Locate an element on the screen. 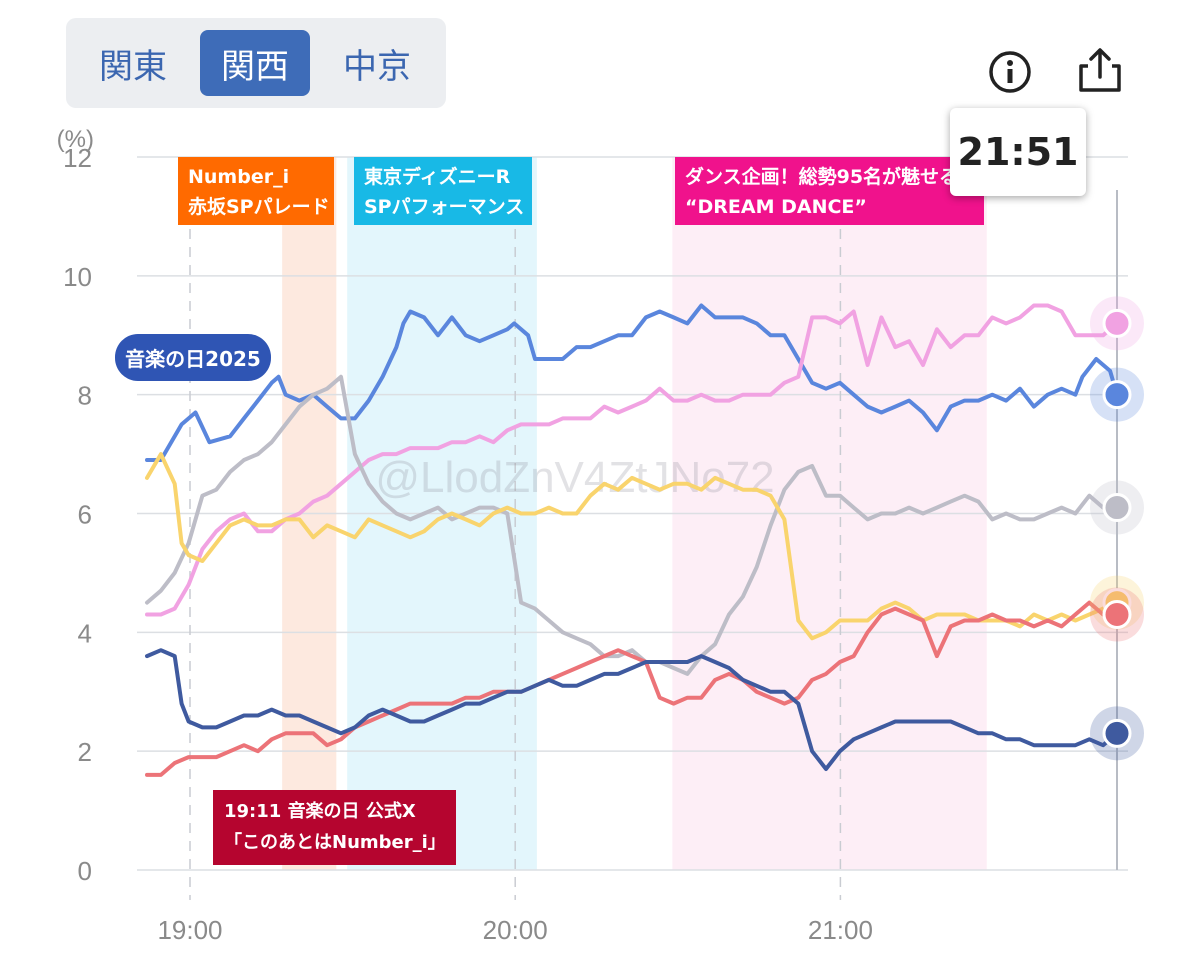 The image size is (1200, 961). share-icon is located at coordinates (1100, 70).